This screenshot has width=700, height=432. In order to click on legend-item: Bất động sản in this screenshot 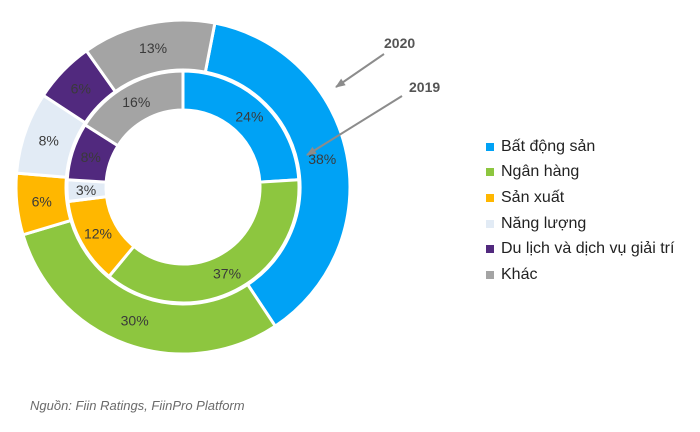, I will do `click(580, 147)`.